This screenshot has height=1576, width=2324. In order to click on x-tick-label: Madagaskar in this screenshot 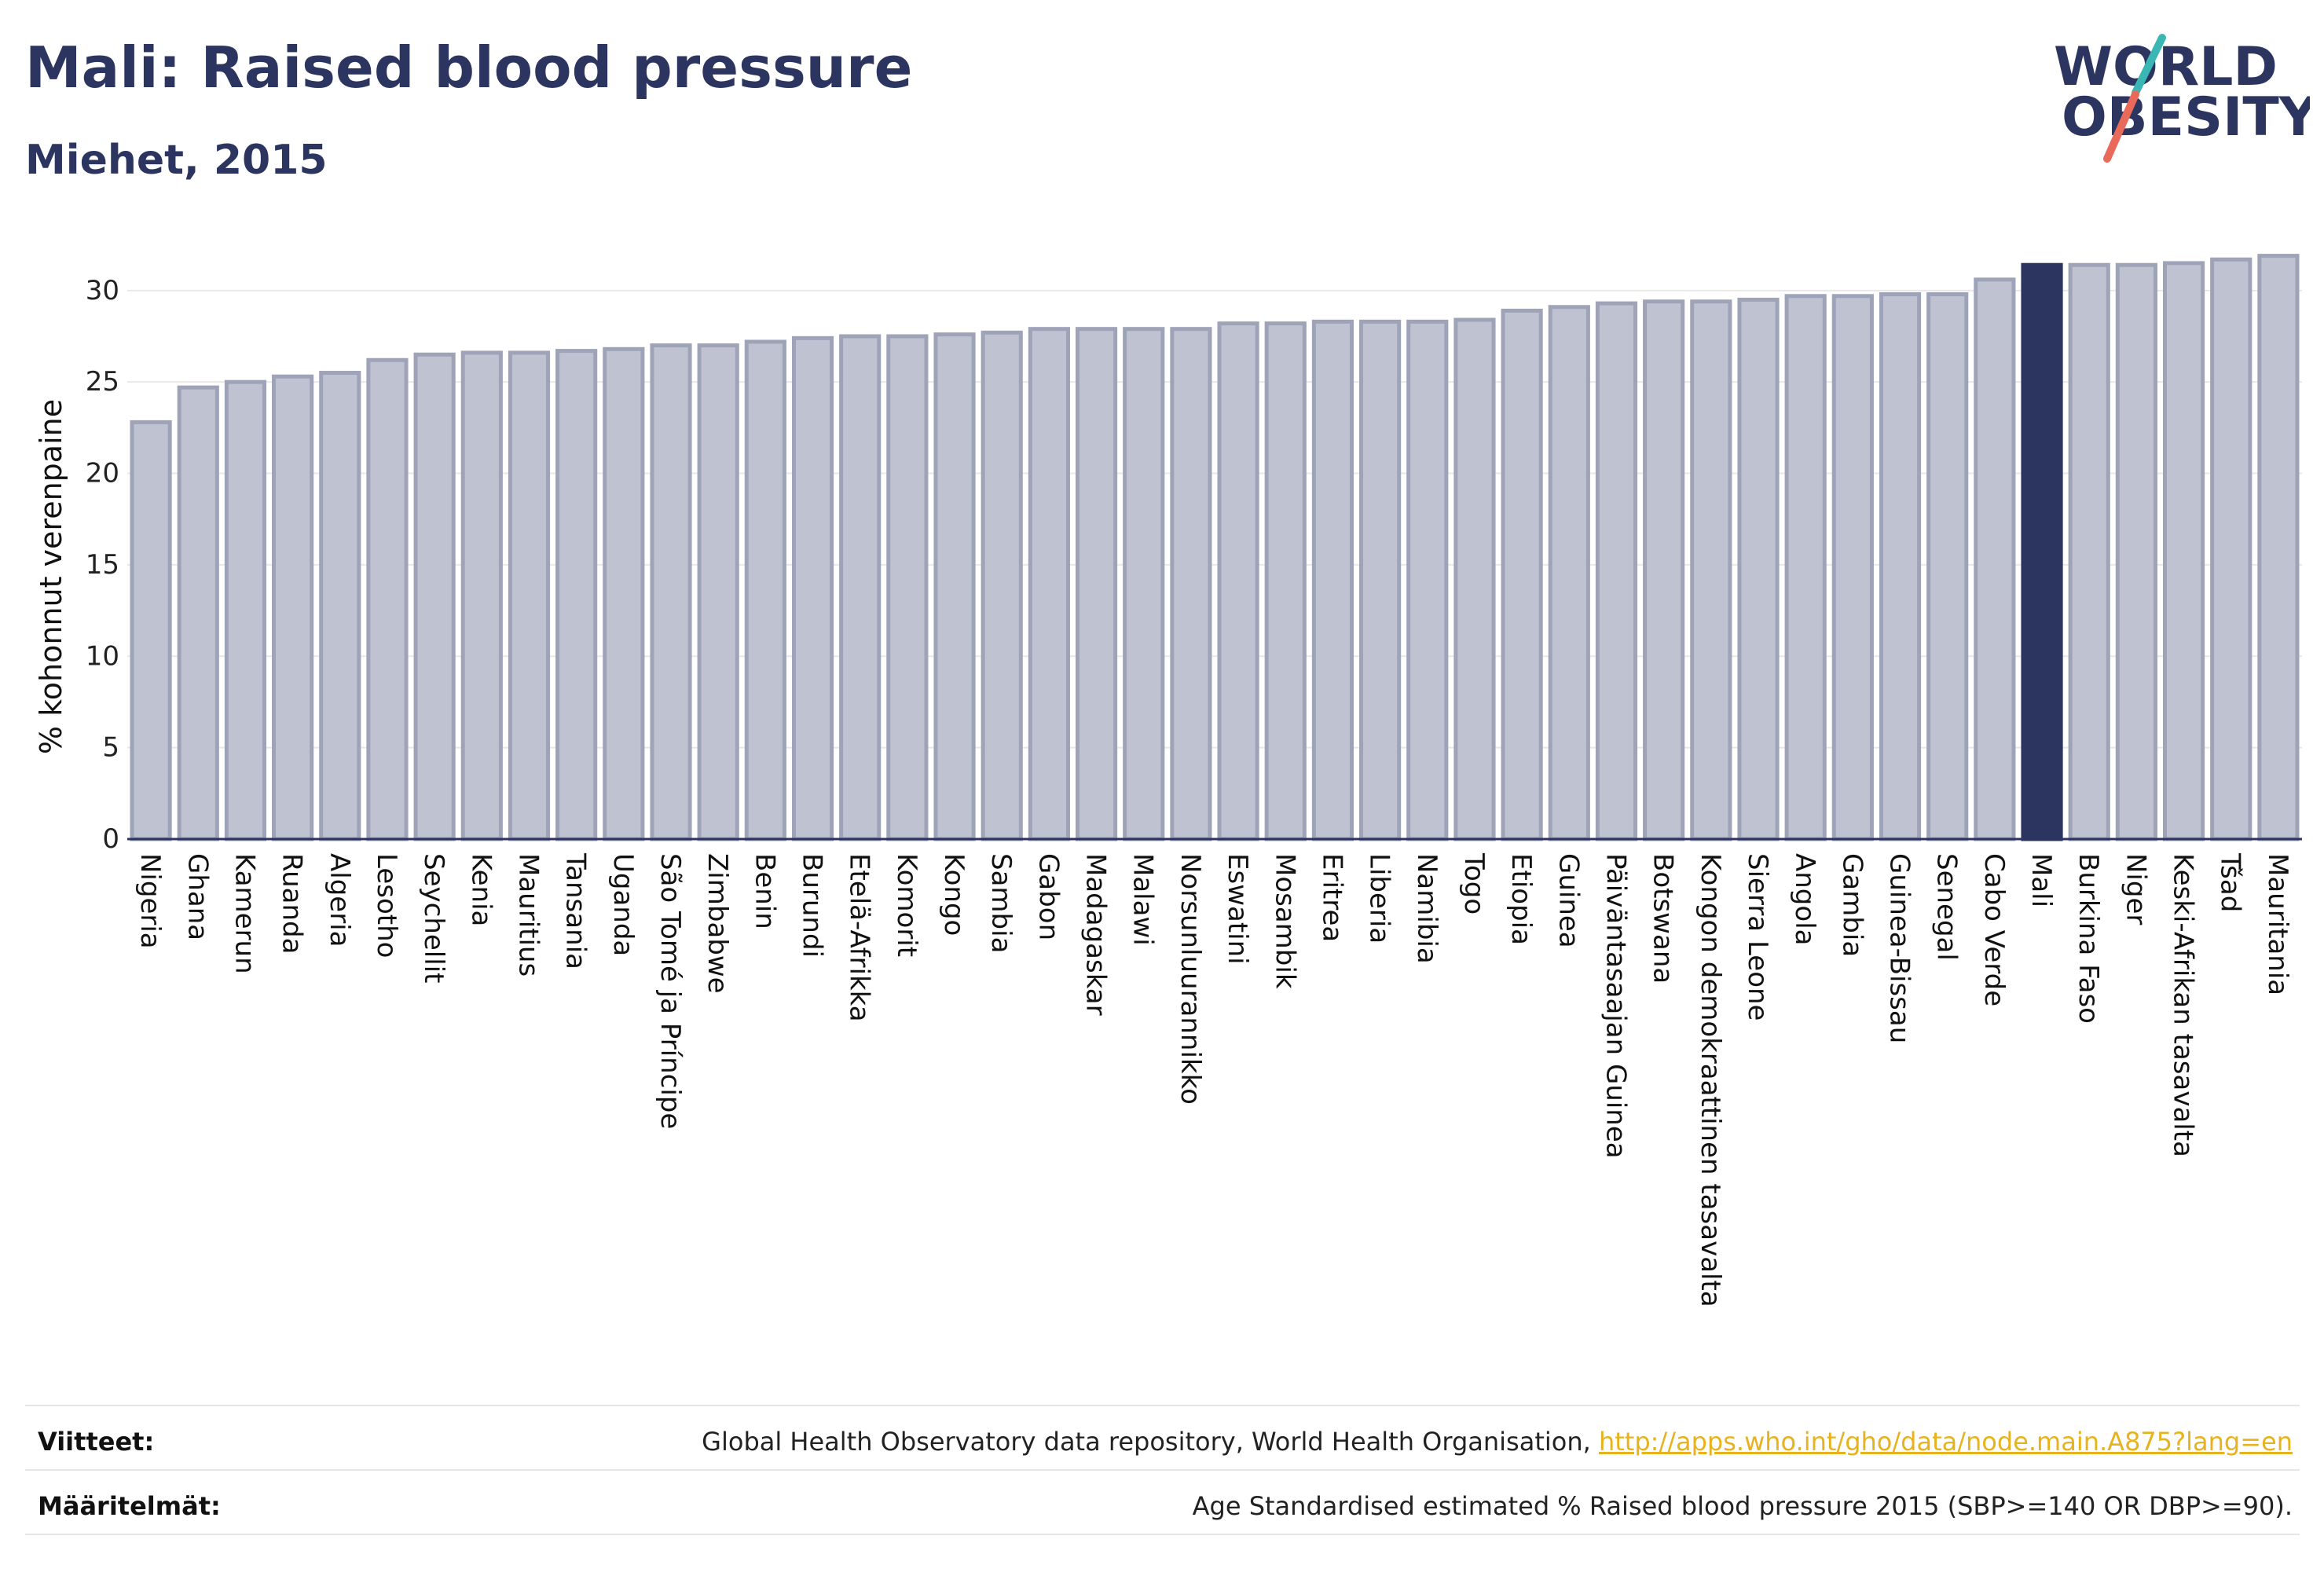, I will do `click(1096, 934)`.